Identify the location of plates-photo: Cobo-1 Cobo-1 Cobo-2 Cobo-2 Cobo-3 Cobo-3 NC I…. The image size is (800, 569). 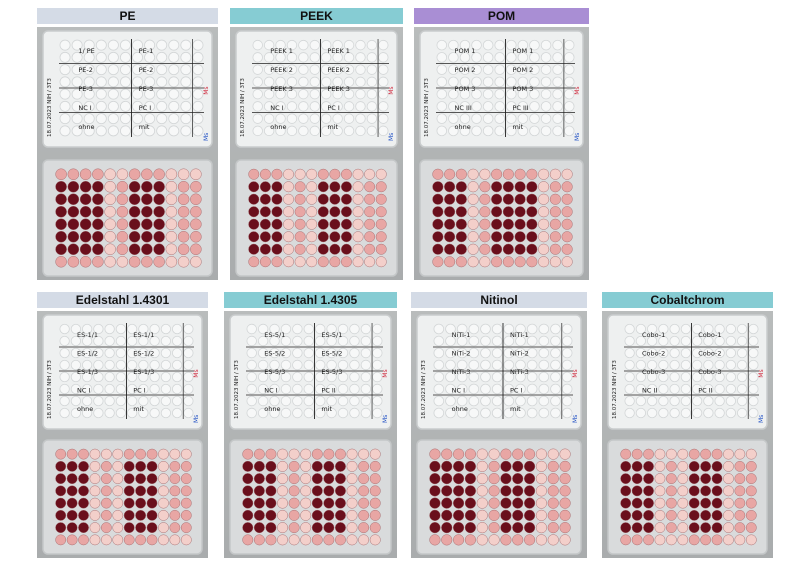
(687, 434).